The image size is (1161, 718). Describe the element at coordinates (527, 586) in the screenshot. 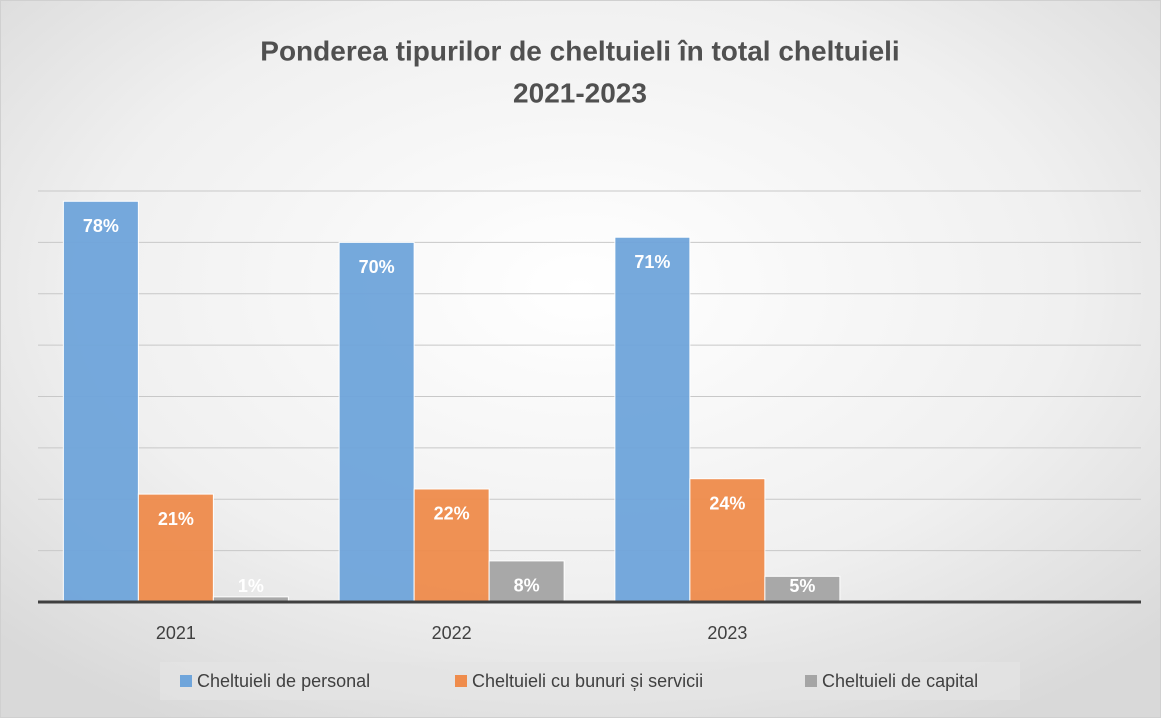

I see `data-label: 8%` at that location.